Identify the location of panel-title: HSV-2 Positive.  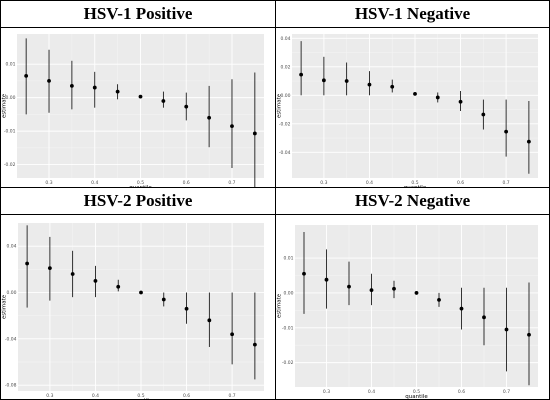
(138, 201).